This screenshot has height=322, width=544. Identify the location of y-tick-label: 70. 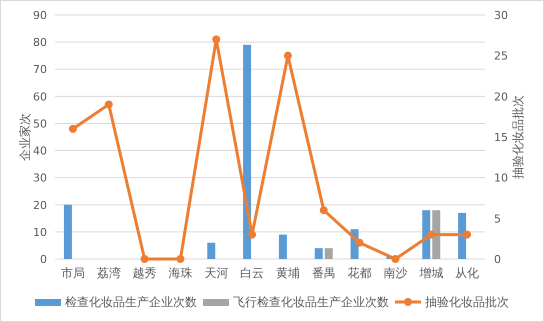
(40, 69).